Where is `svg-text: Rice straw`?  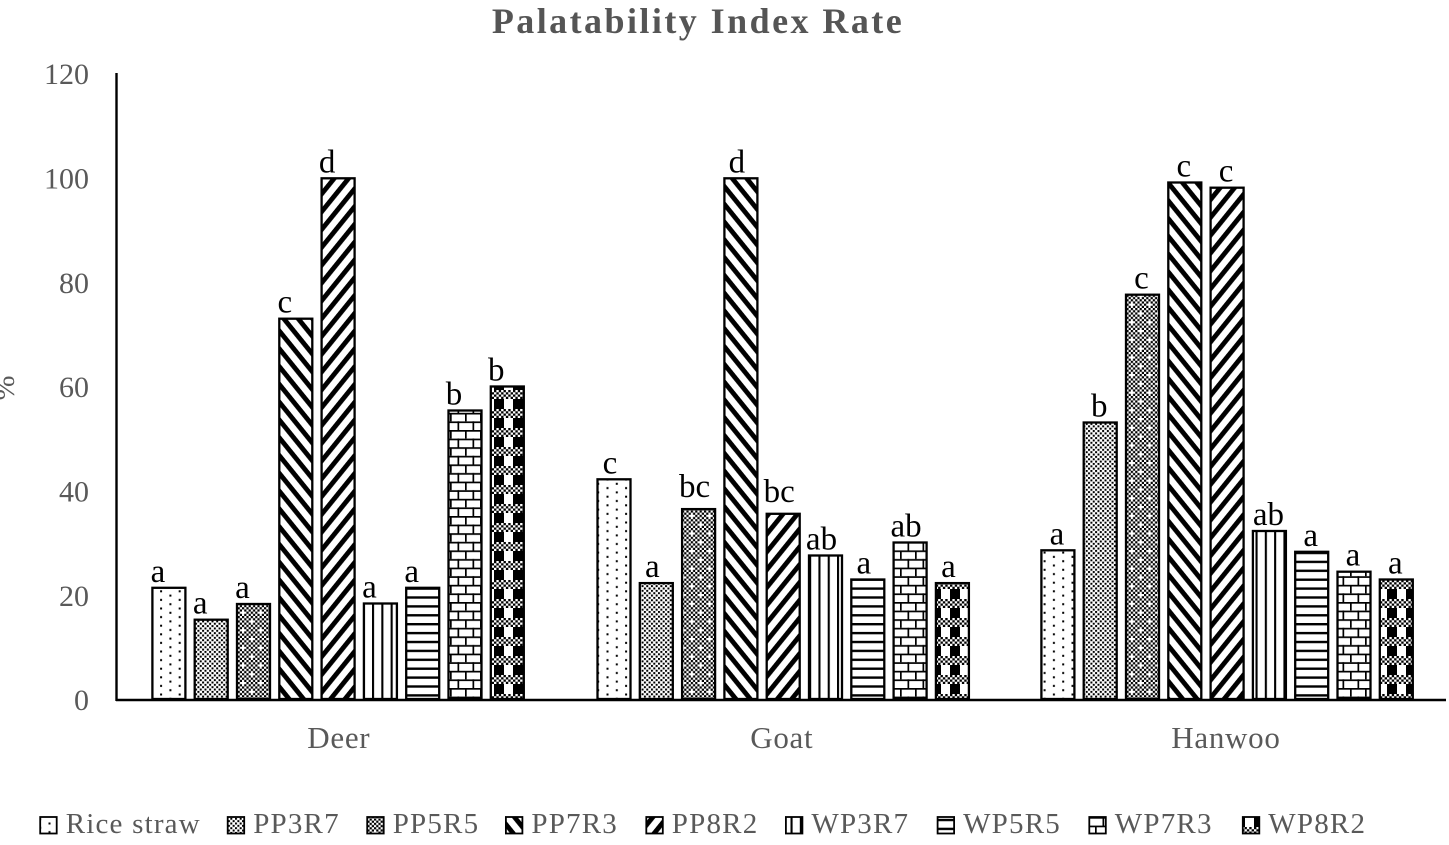 svg-text: Rice straw is located at coordinates (133, 824).